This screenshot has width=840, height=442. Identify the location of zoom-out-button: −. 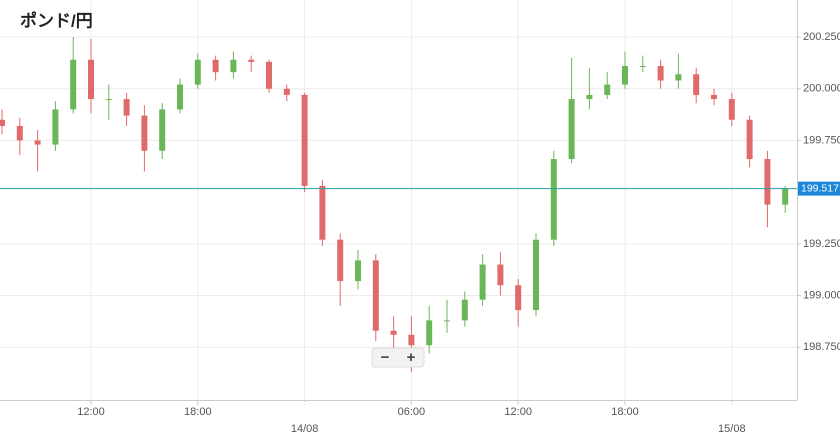
(385, 357).